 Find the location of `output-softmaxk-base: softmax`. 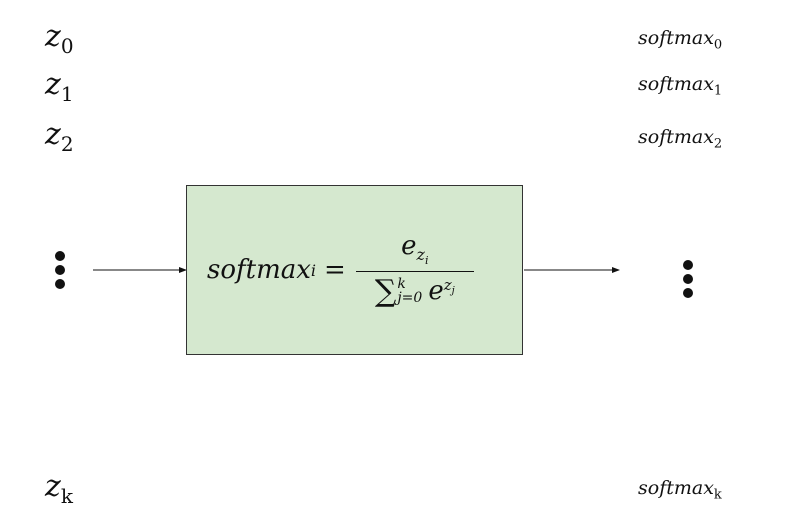

output-softmaxk-base: softmax is located at coordinates (676, 488).